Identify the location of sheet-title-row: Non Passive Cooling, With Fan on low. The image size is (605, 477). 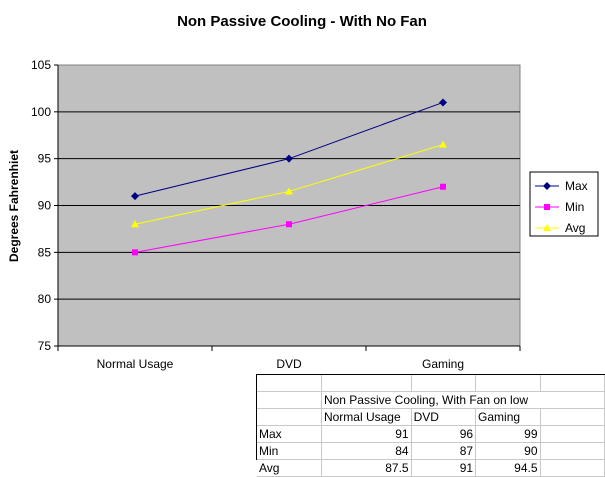
(431, 400).